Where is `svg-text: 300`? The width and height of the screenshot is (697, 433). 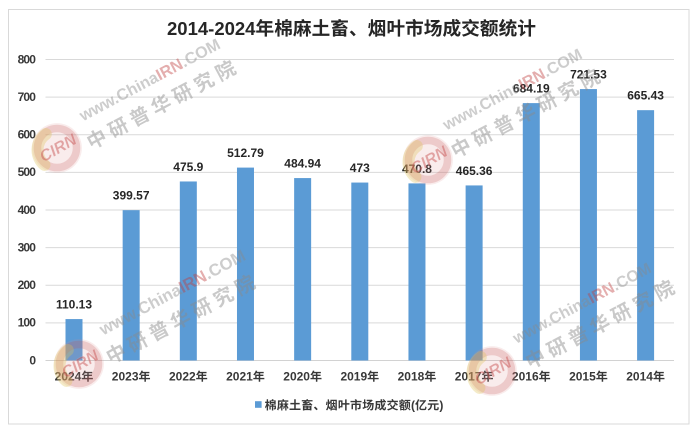 svg-text: 300 is located at coordinates (27, 247).